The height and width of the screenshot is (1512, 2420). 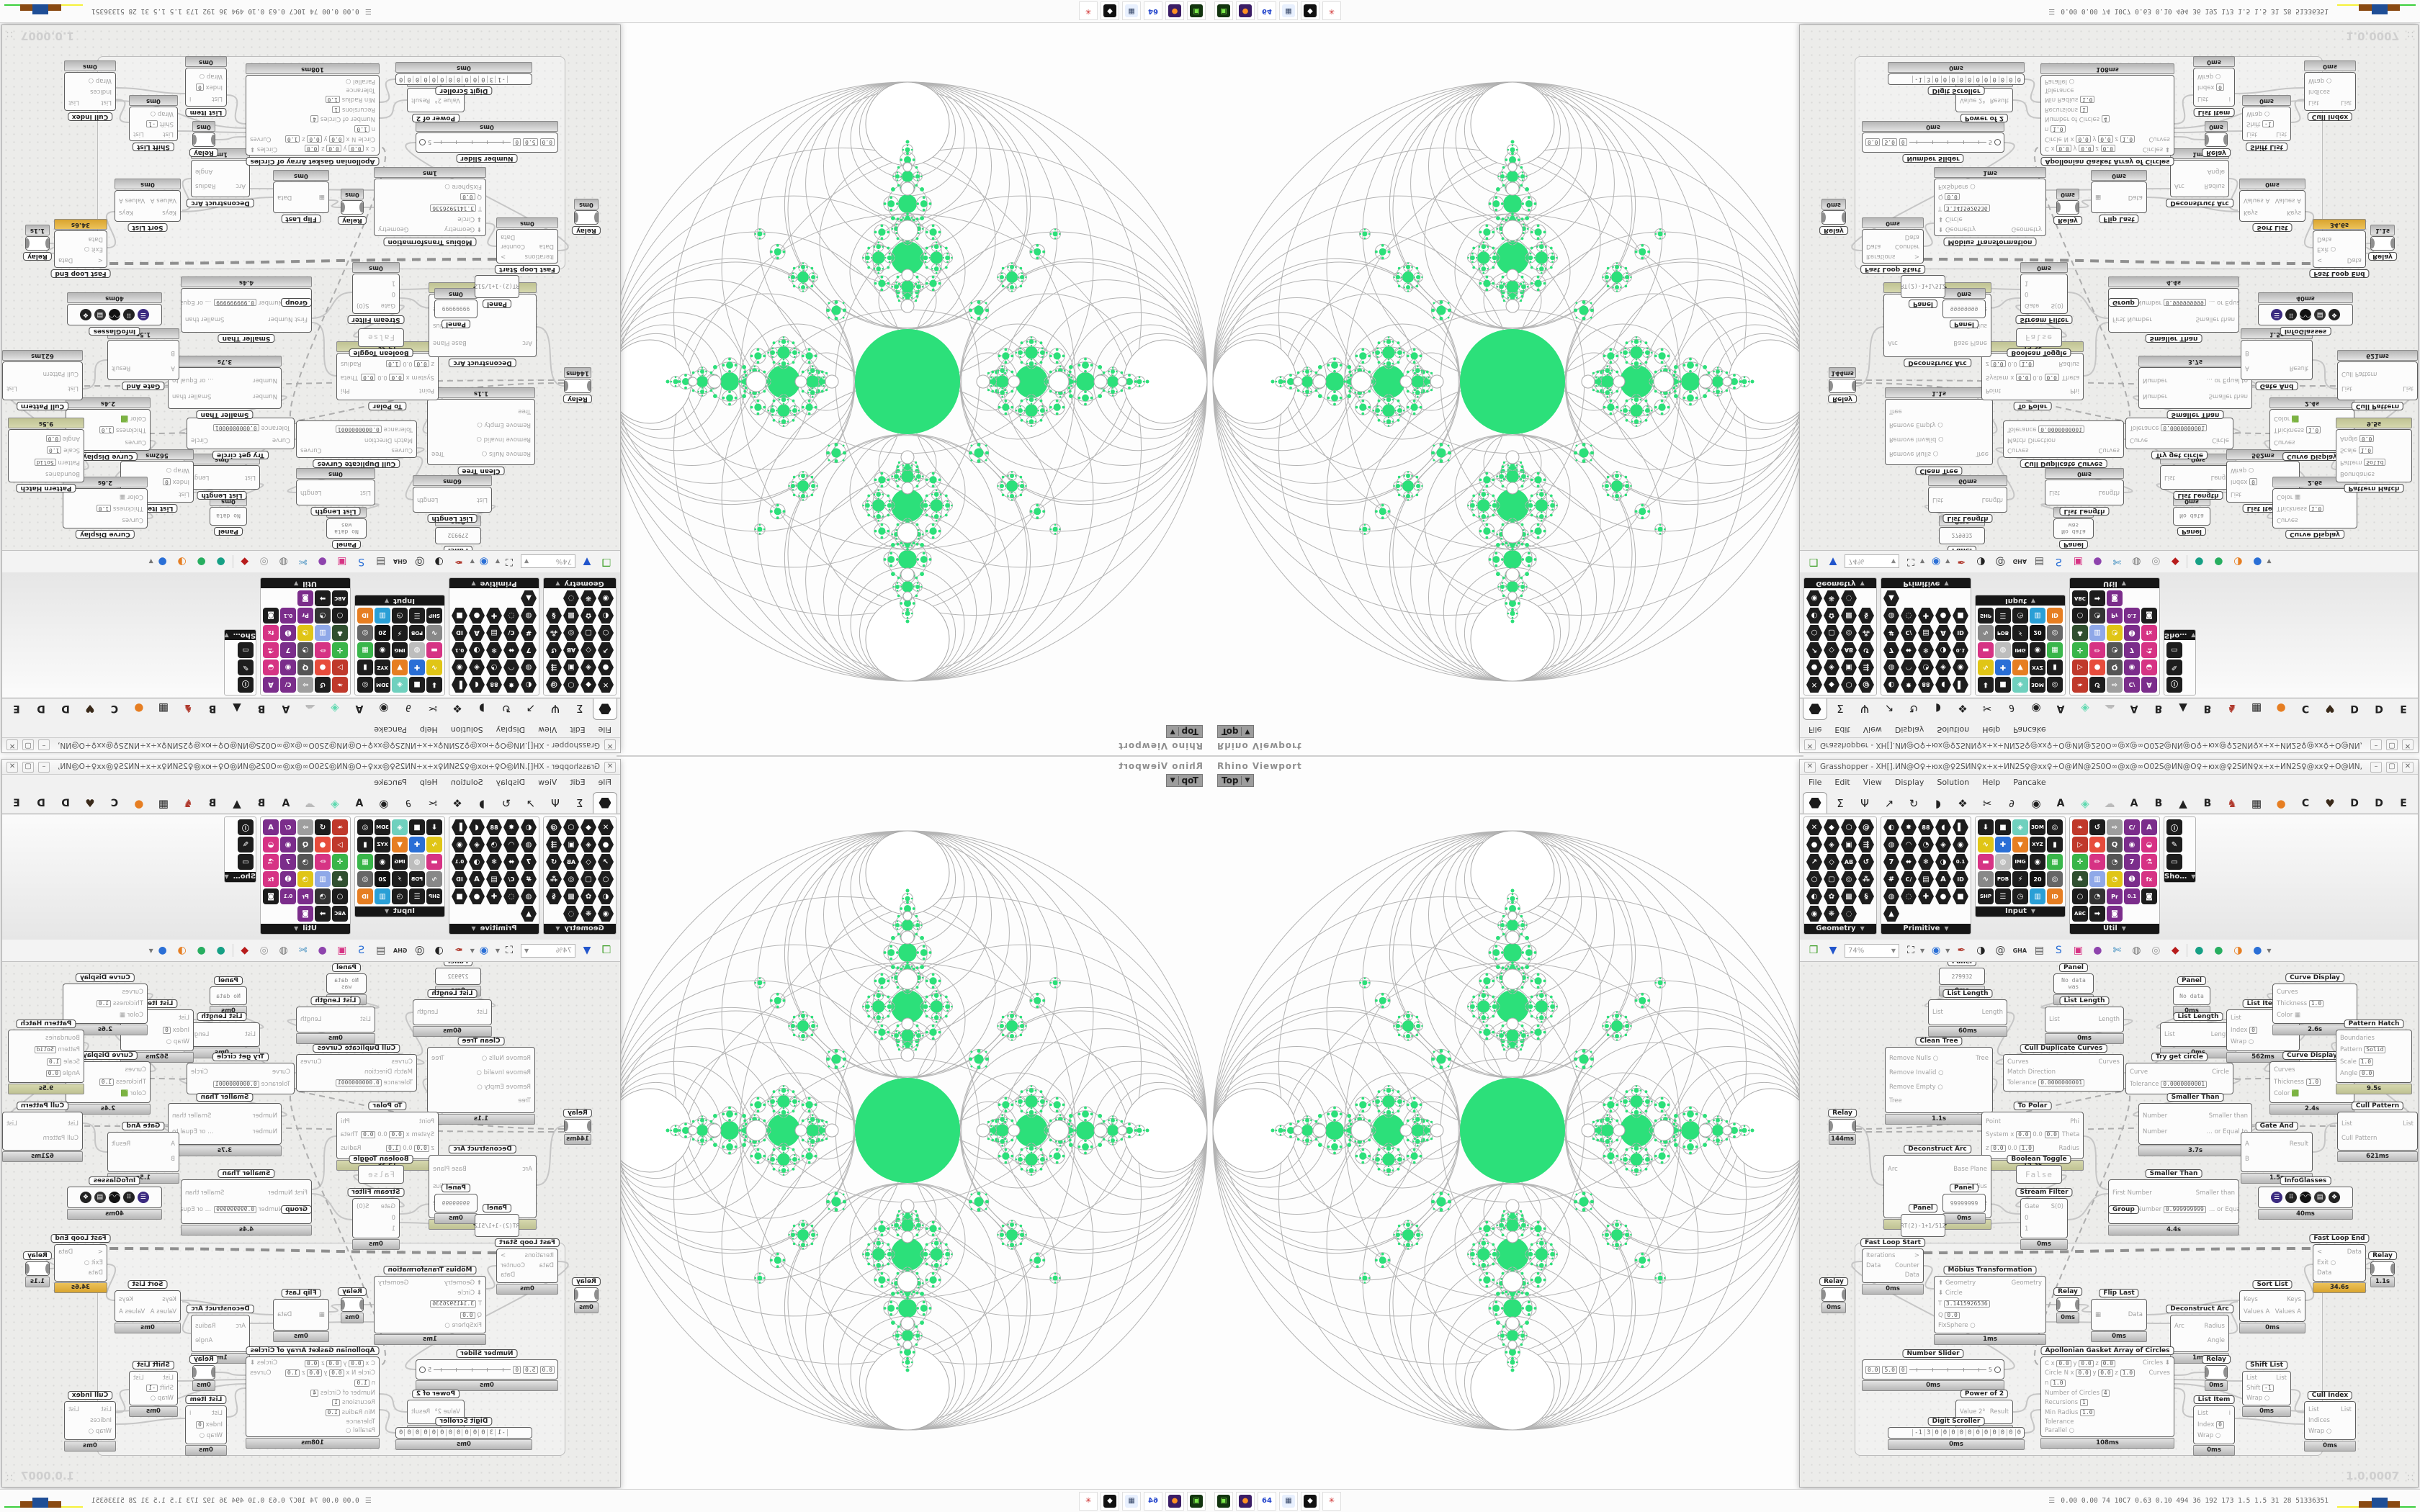 I want to click on toolbox-icon: ▤, so click(x=2320, y=1197).